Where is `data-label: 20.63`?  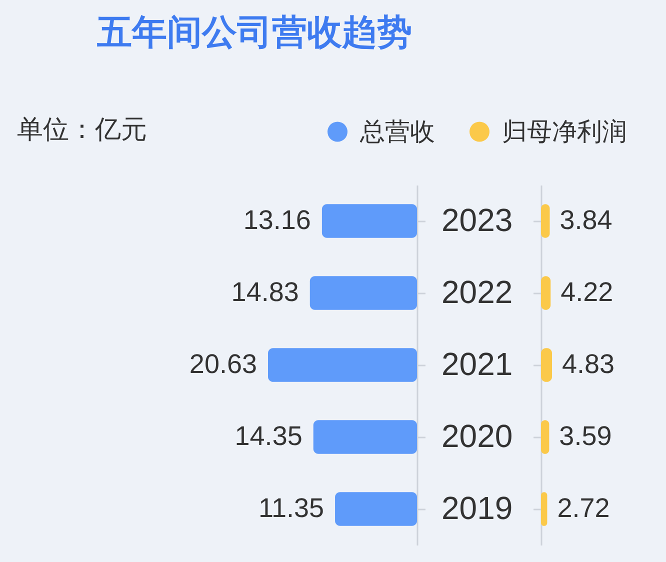
data-label: 20.63 is located at coordinates (223, 364).